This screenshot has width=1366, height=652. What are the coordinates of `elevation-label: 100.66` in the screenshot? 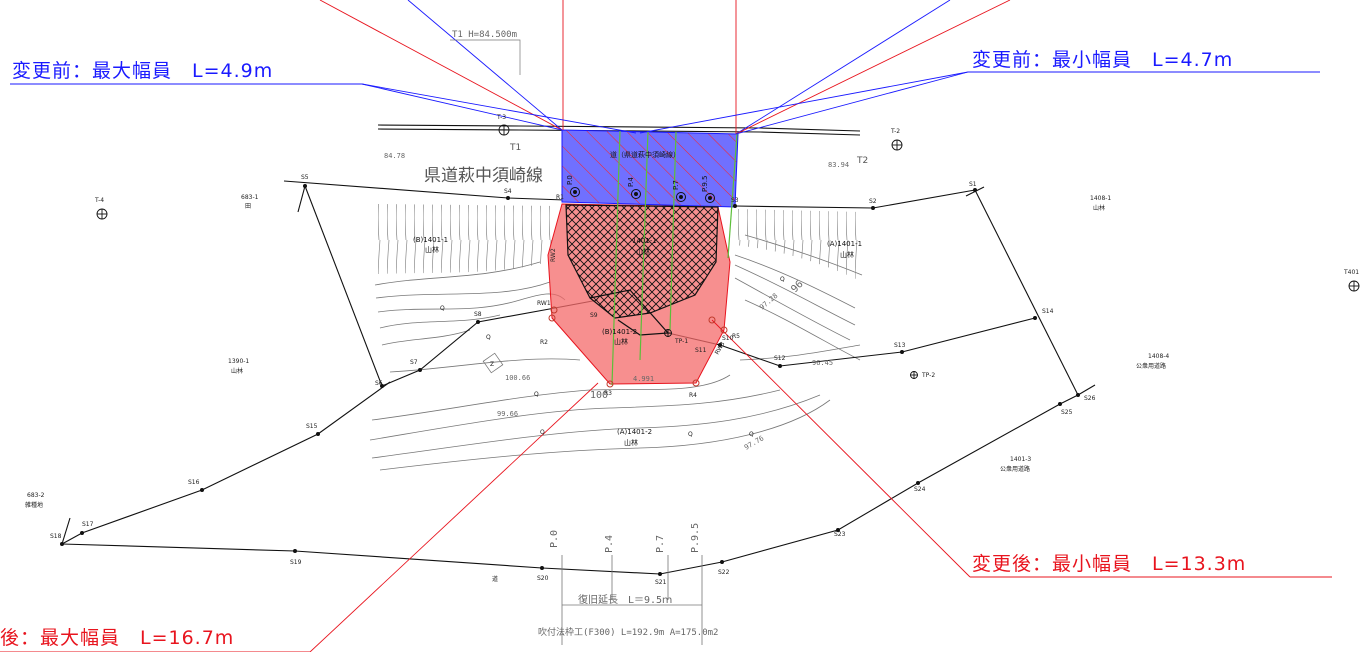 It's located at (517, 378).